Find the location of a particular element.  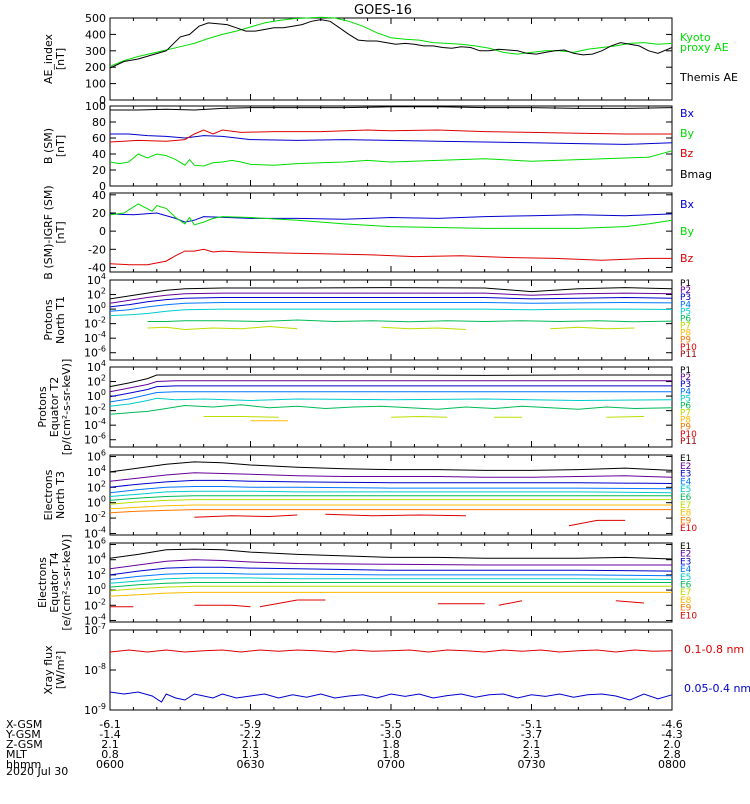

y-tick-label: 0 is located at coordinates (102, 100).